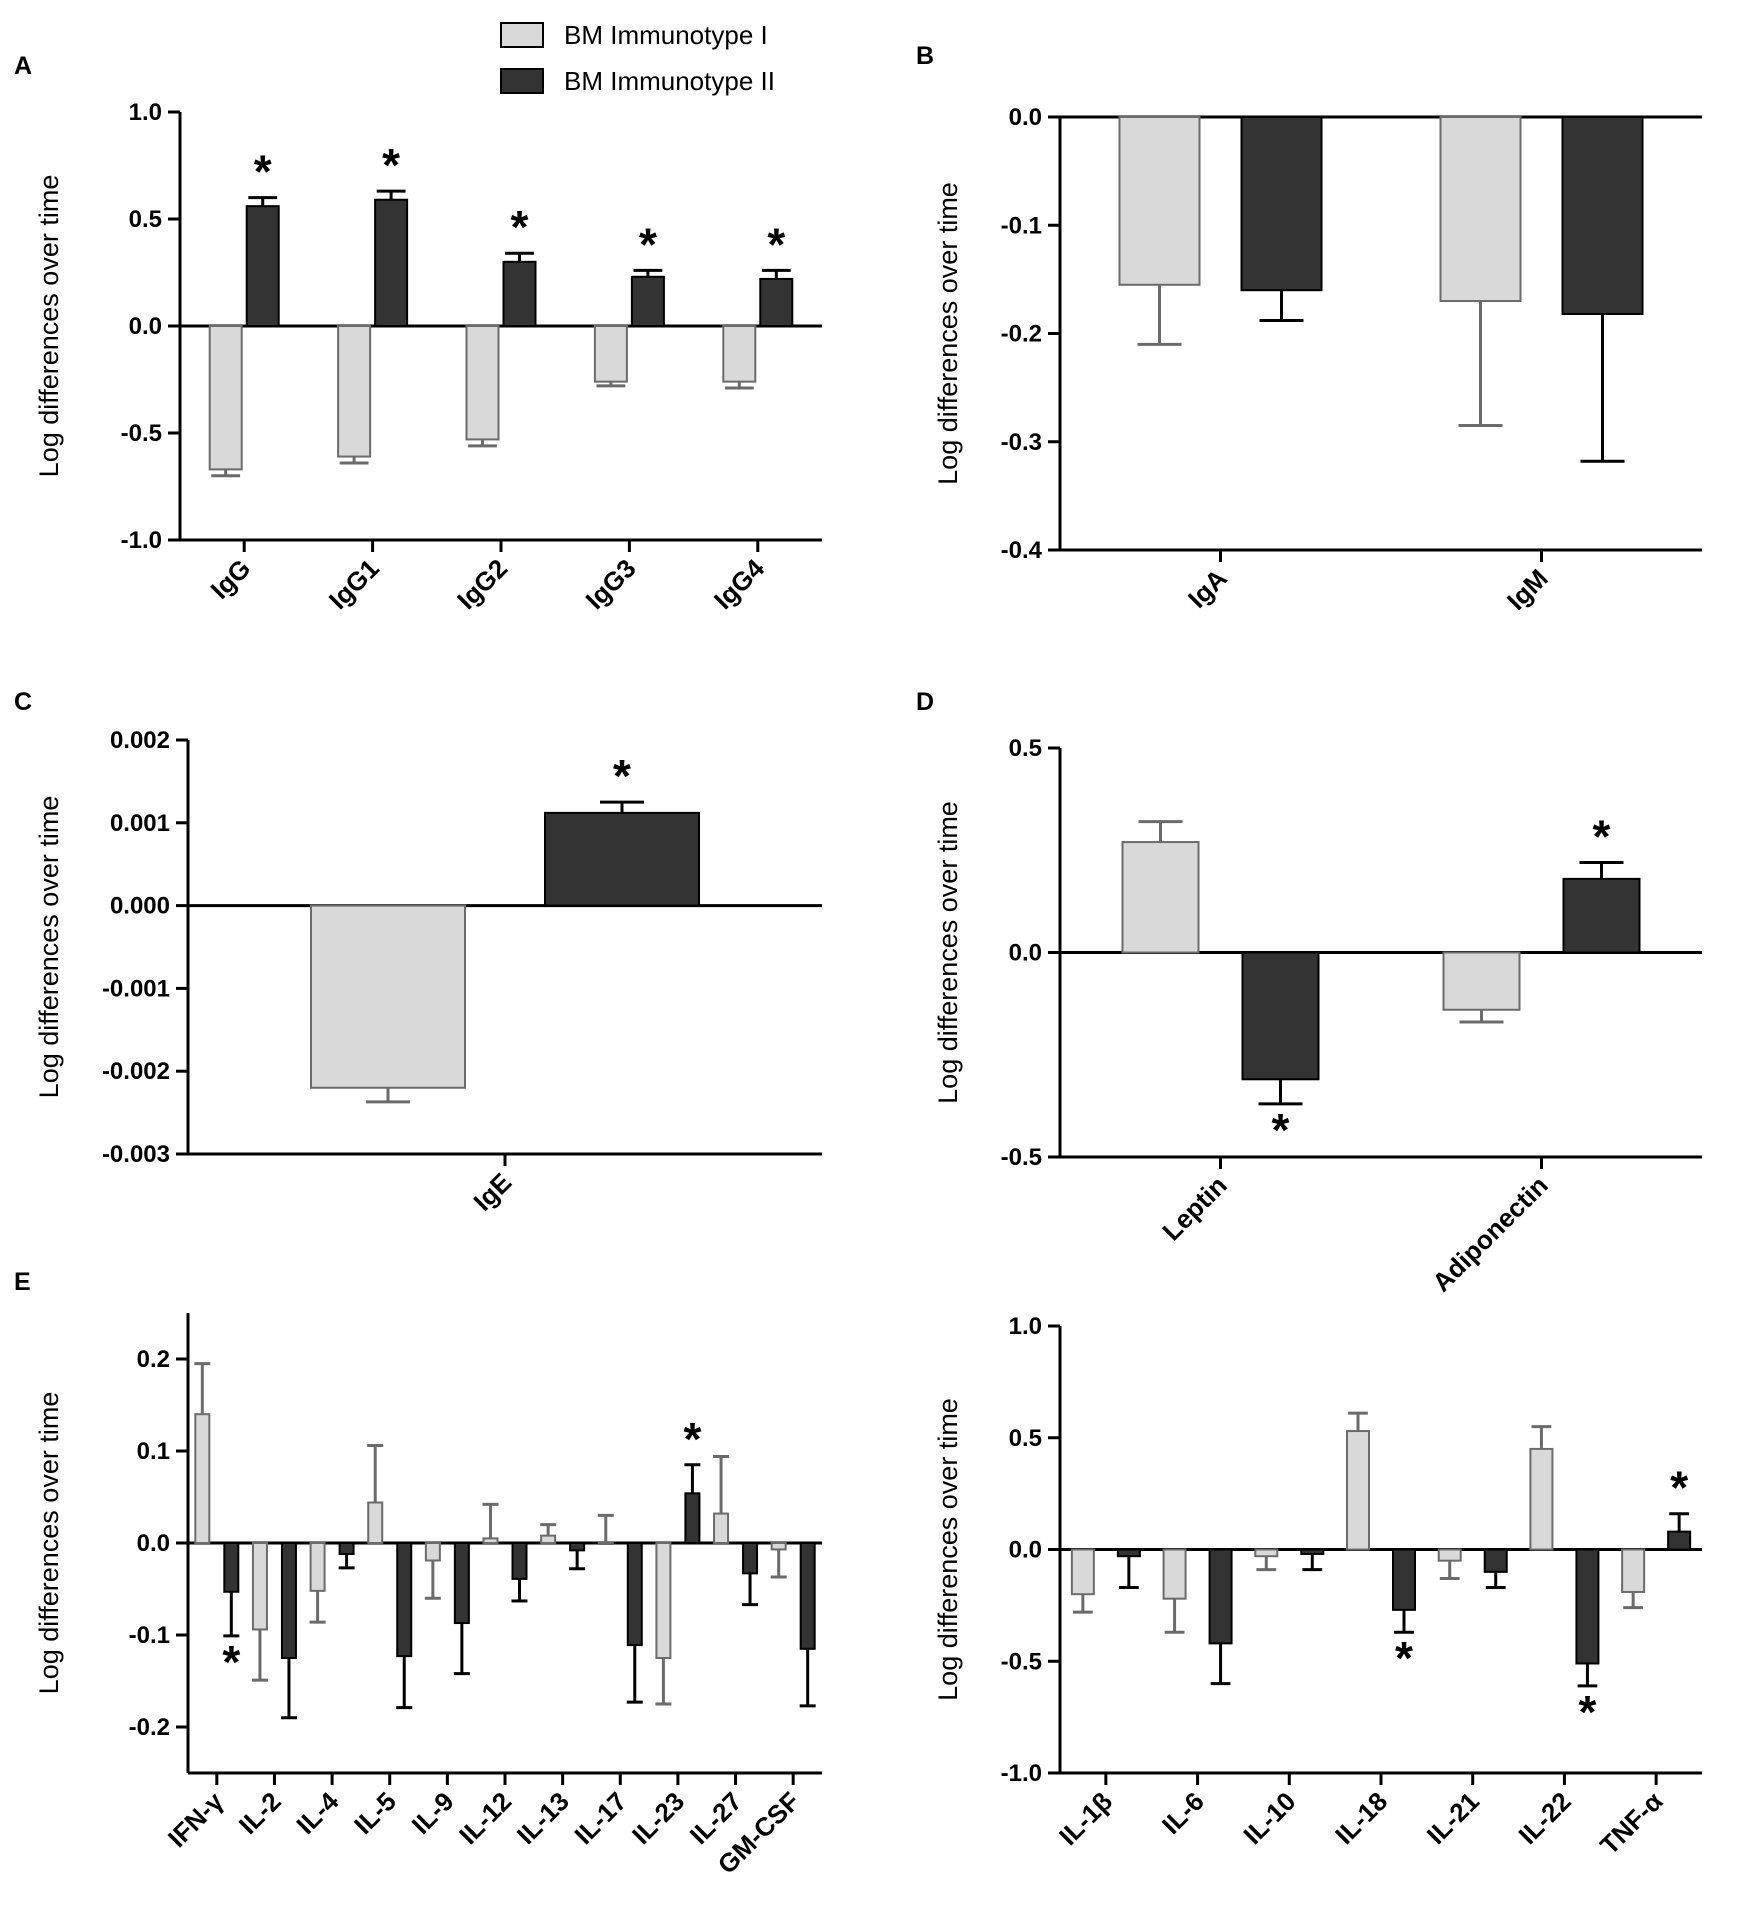 The image size is (1737, 1908). What do you see at coordinates (1183, 1813) in the screenshot?
I see `x-tick-label: IL-6` at bounding box center [1183, 1813].